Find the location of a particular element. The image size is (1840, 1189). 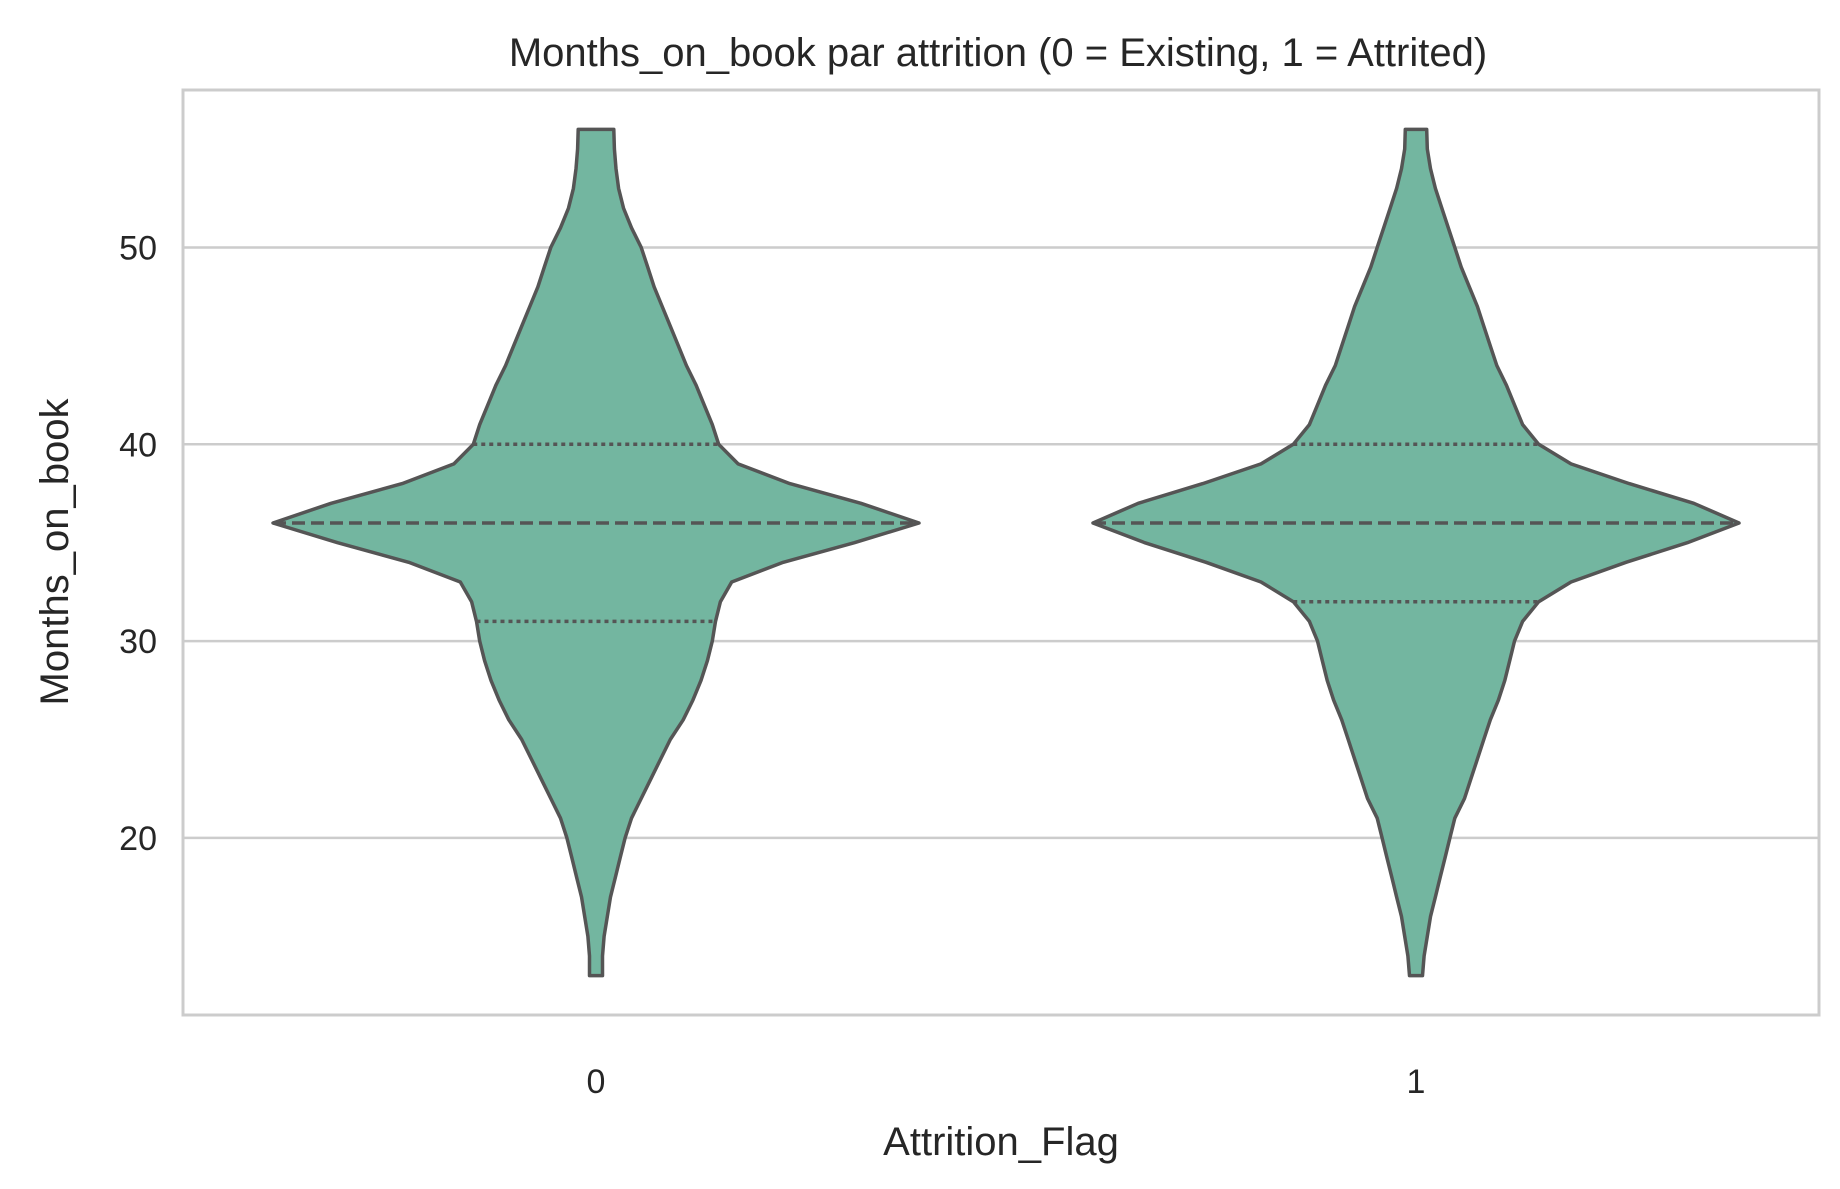

x-axis-label: Attrition_Flag is located at coordinates (1001, 1142).